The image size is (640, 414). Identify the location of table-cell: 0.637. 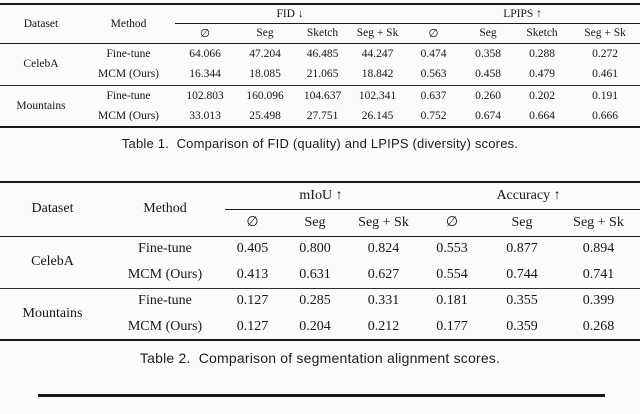
(434, 95).